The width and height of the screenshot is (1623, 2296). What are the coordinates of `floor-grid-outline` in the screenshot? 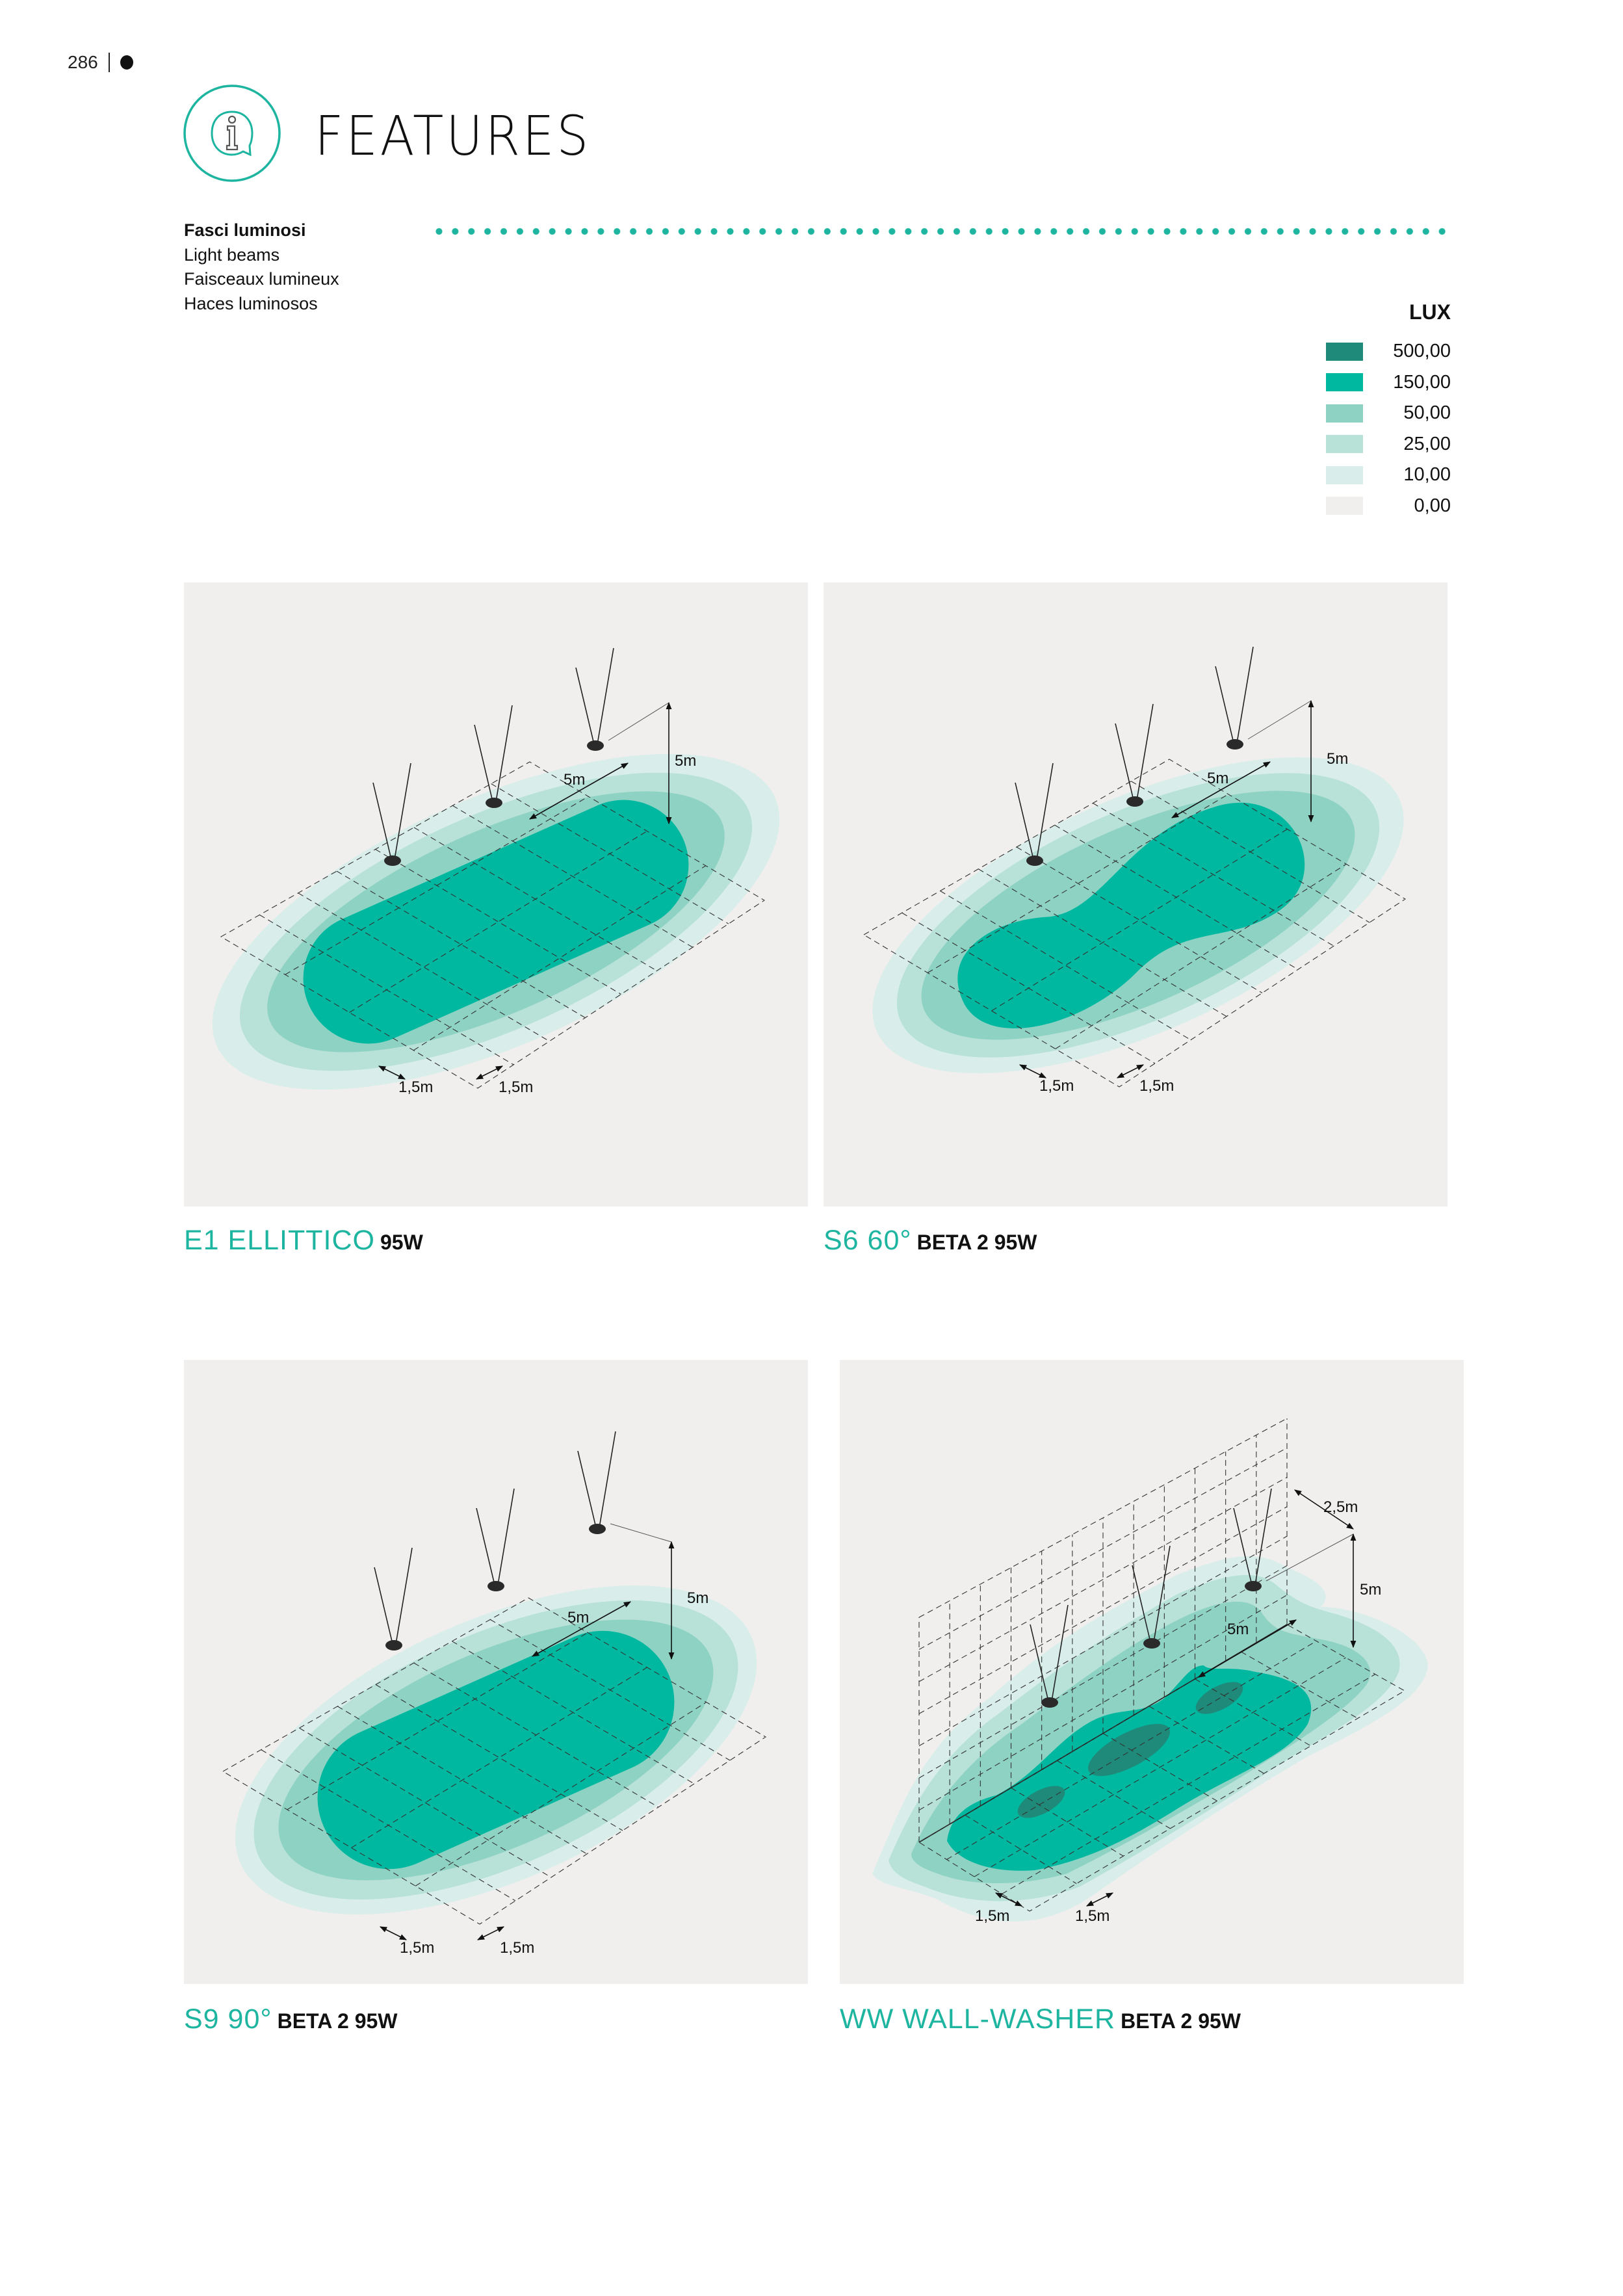 It's located at (494, 1761).